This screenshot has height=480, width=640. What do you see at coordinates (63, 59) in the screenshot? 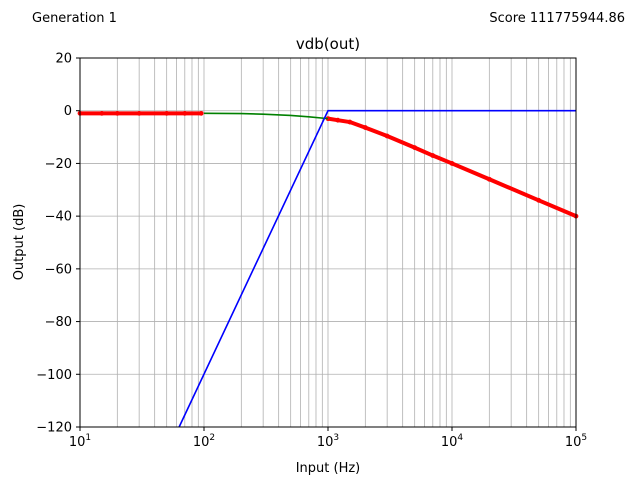
I see `y-tick-label: 20` at bounding box center [63, 59].